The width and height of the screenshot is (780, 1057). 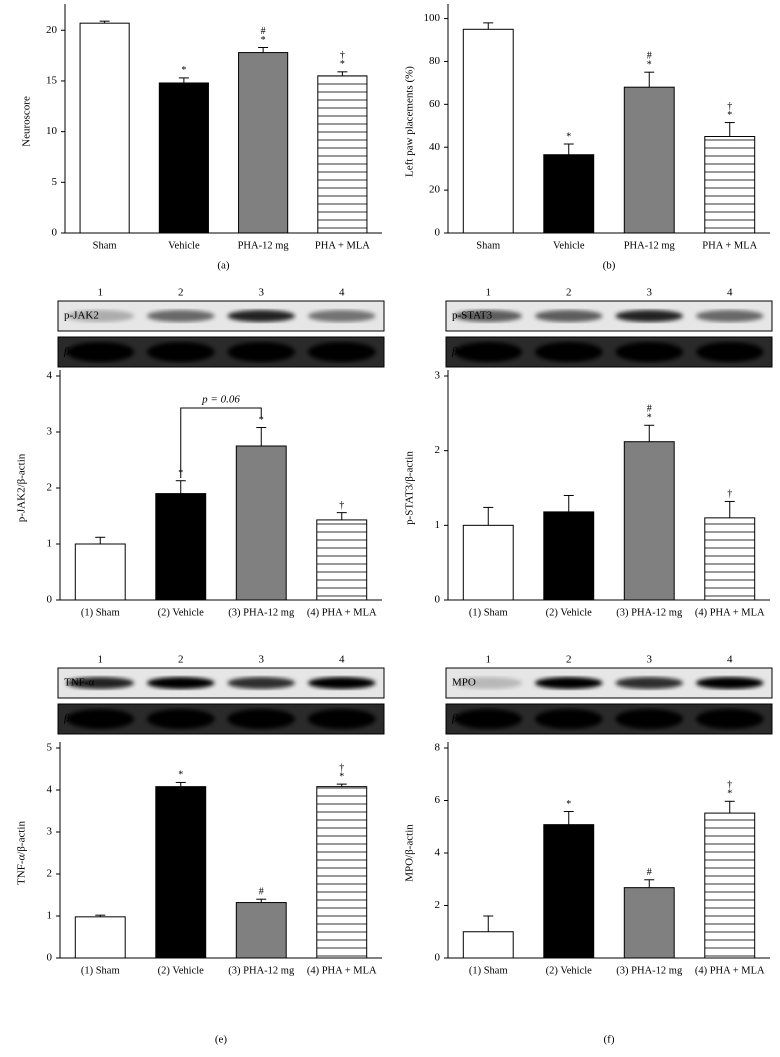 I want to click on y-axis-label: MPO/β-actin, so click(x=410, y=853).